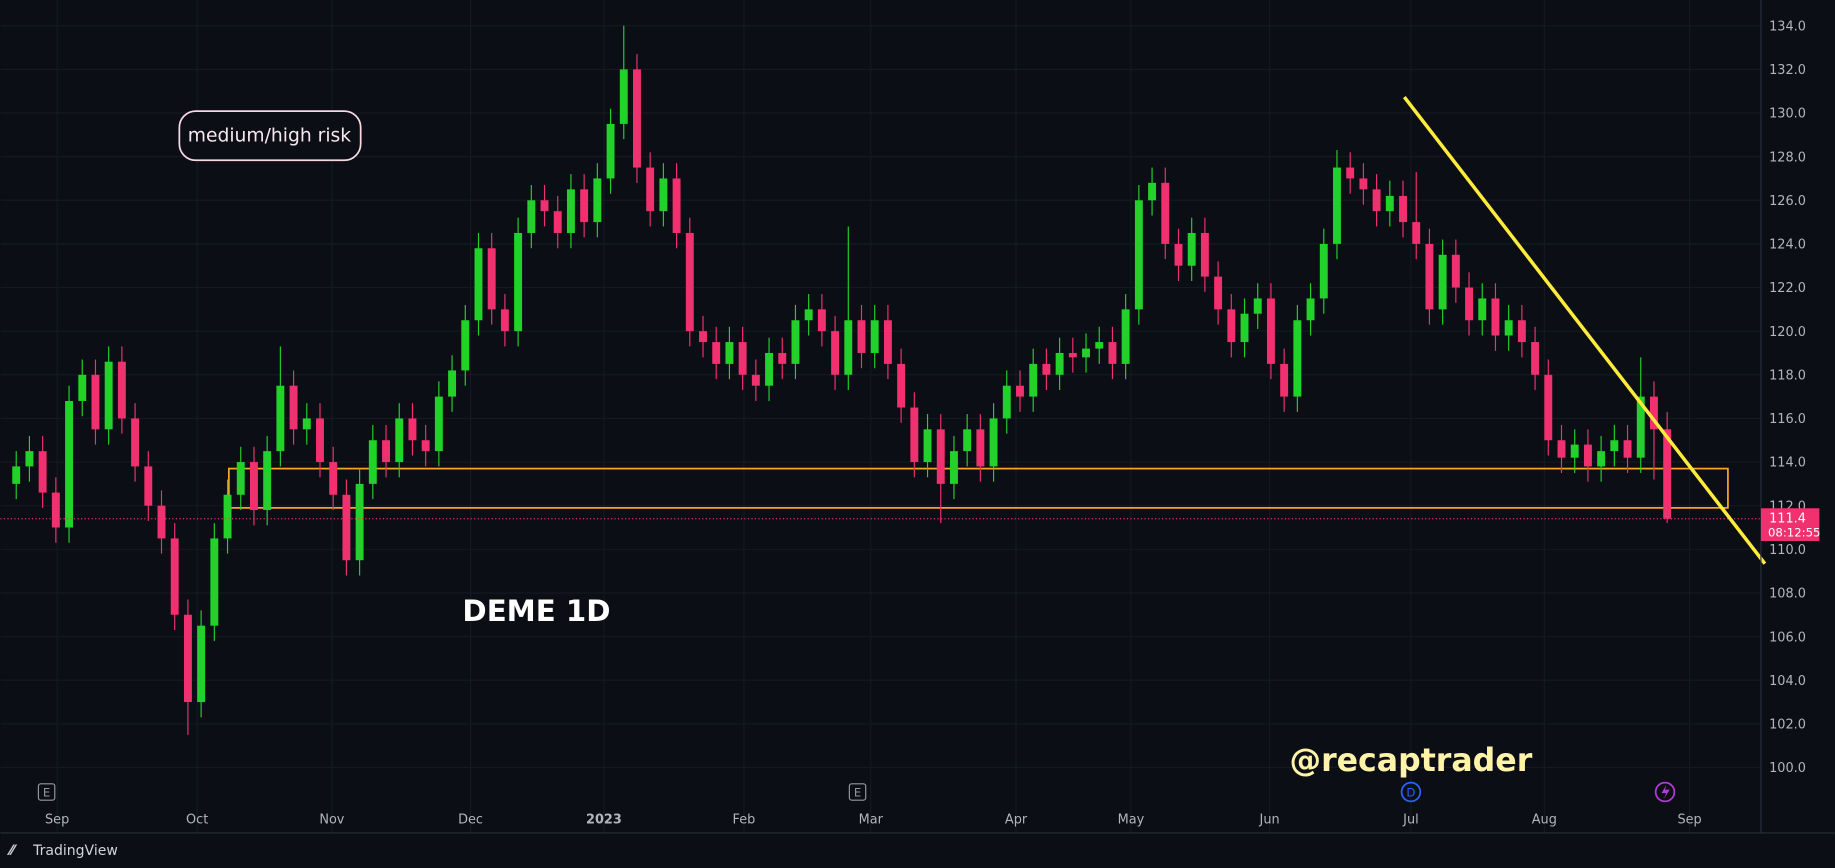 The image size is (1835, 868). What do you see at coordinates (871, 820) in the screenshot?
I see `x-tick-label: Mar` at bounding box center [871, 820].